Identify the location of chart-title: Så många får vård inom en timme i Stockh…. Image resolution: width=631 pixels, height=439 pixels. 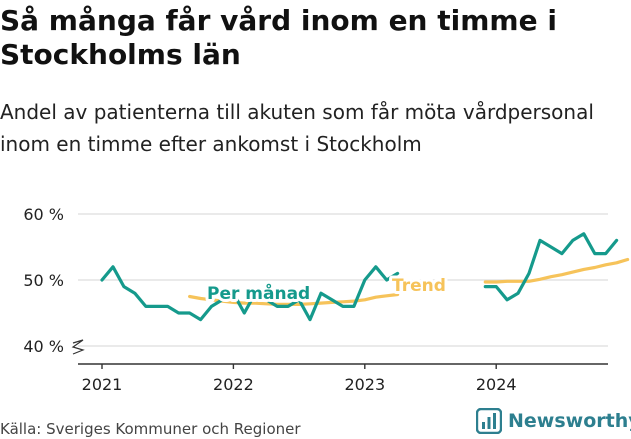
(278, 37).